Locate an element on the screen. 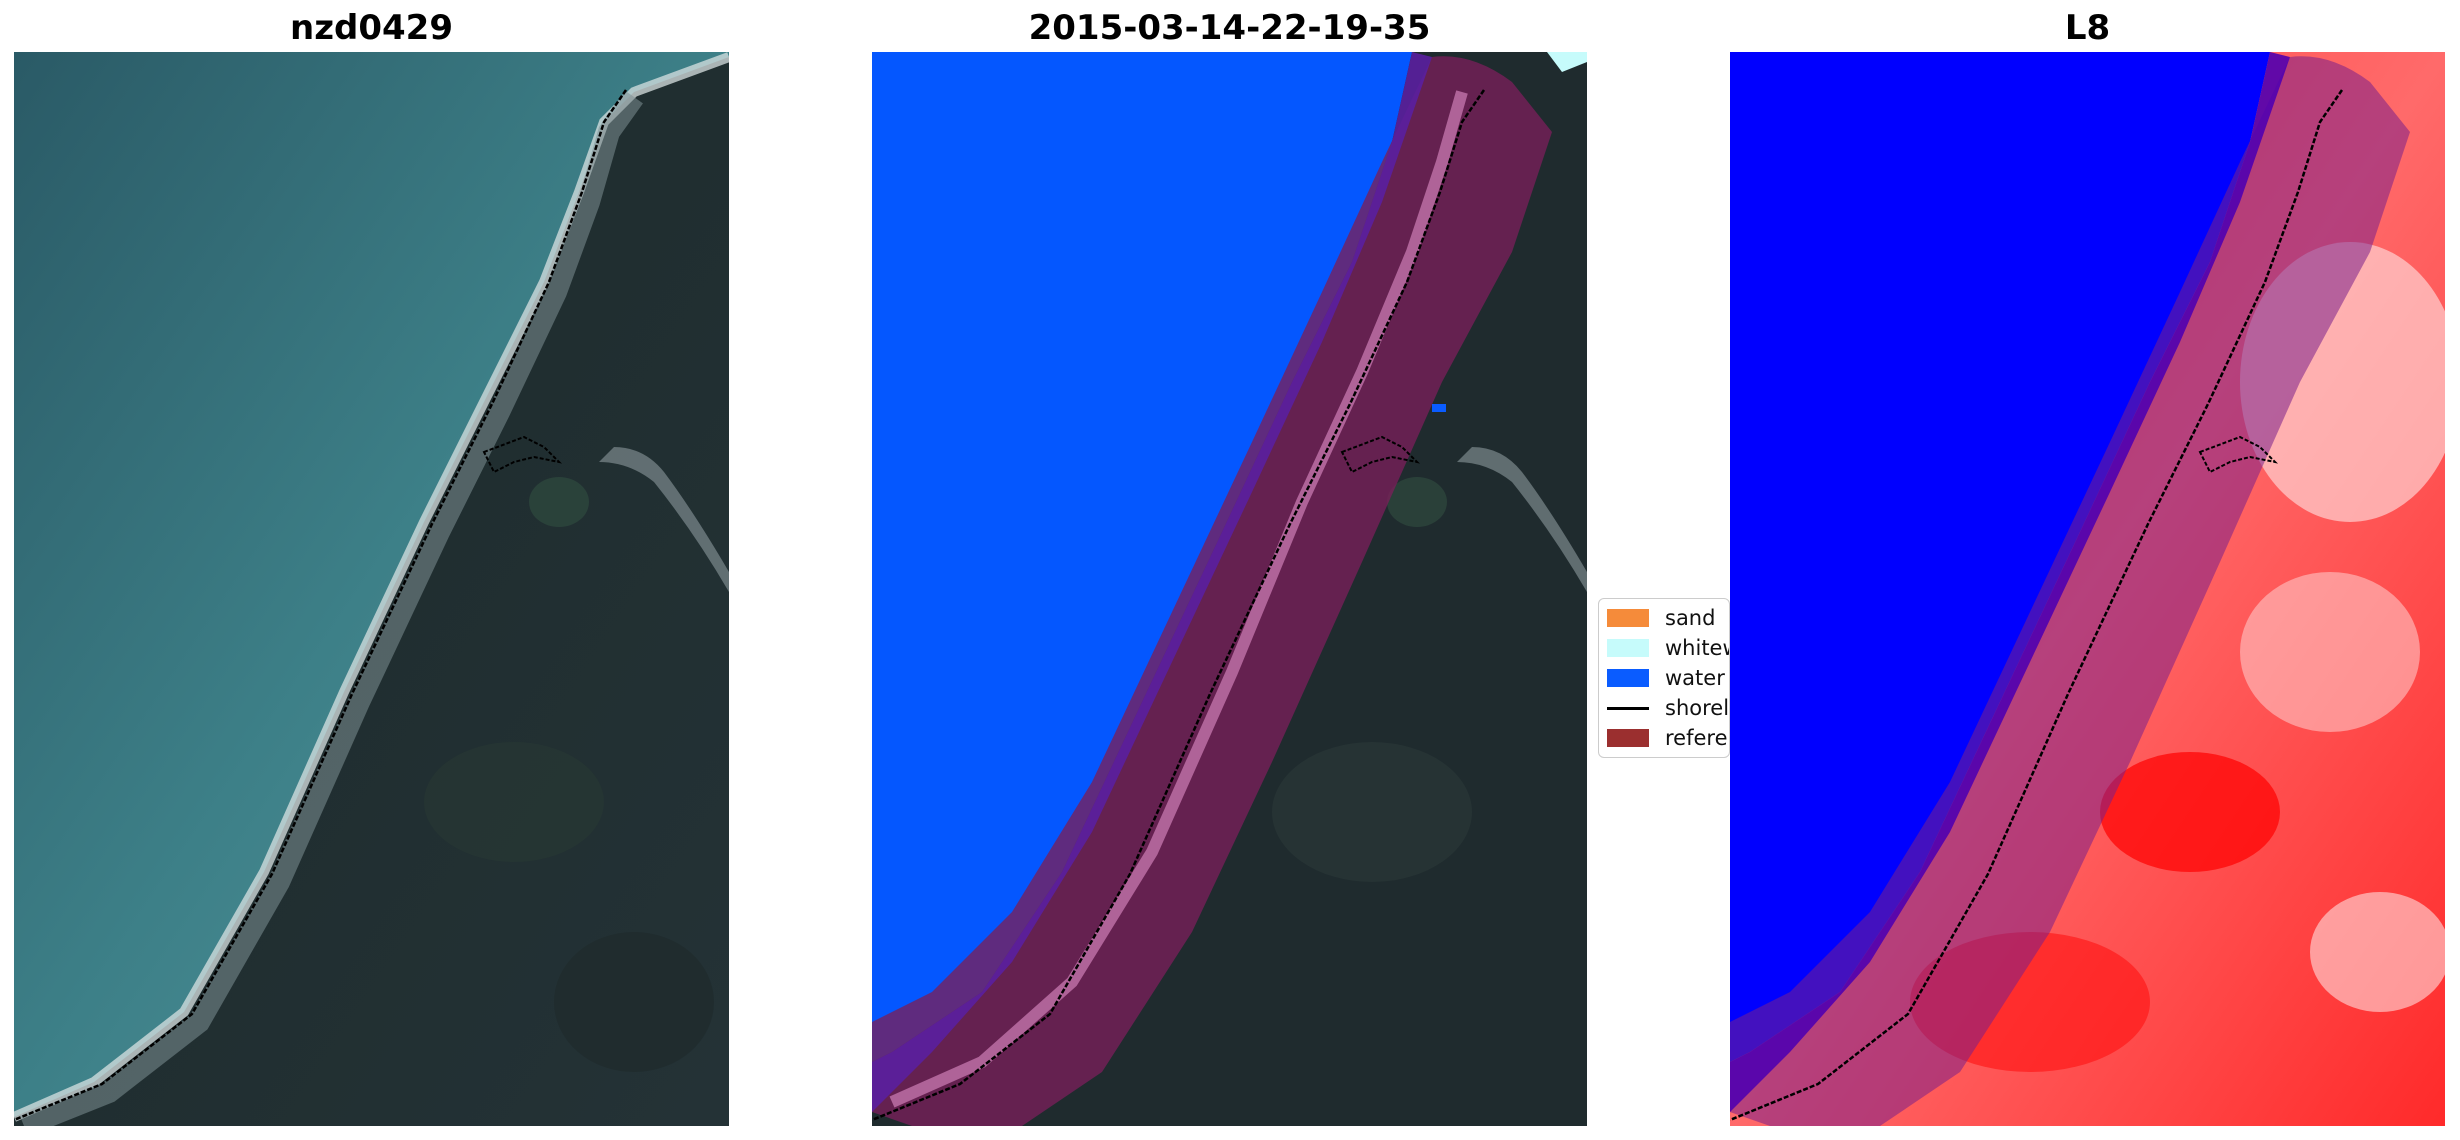 The height and width of the screenshot is (1140, 2460). legend-line-shoreline is located at coordinates (1628, 708).